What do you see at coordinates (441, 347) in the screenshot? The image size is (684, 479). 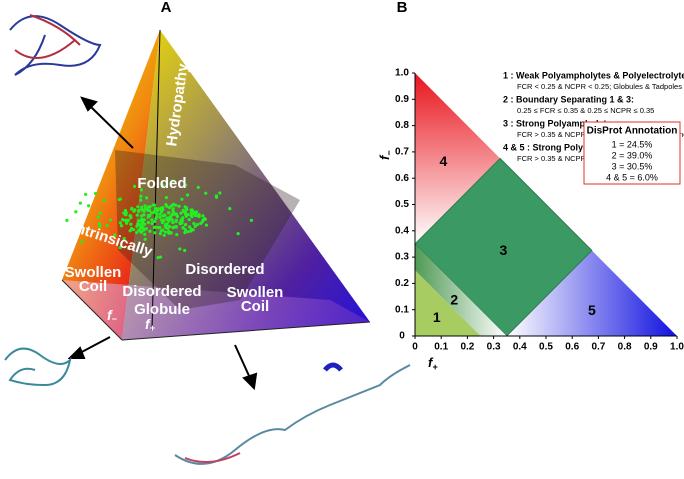 I see `x-tick-label: 0.1` at bounding box center [441, 347].